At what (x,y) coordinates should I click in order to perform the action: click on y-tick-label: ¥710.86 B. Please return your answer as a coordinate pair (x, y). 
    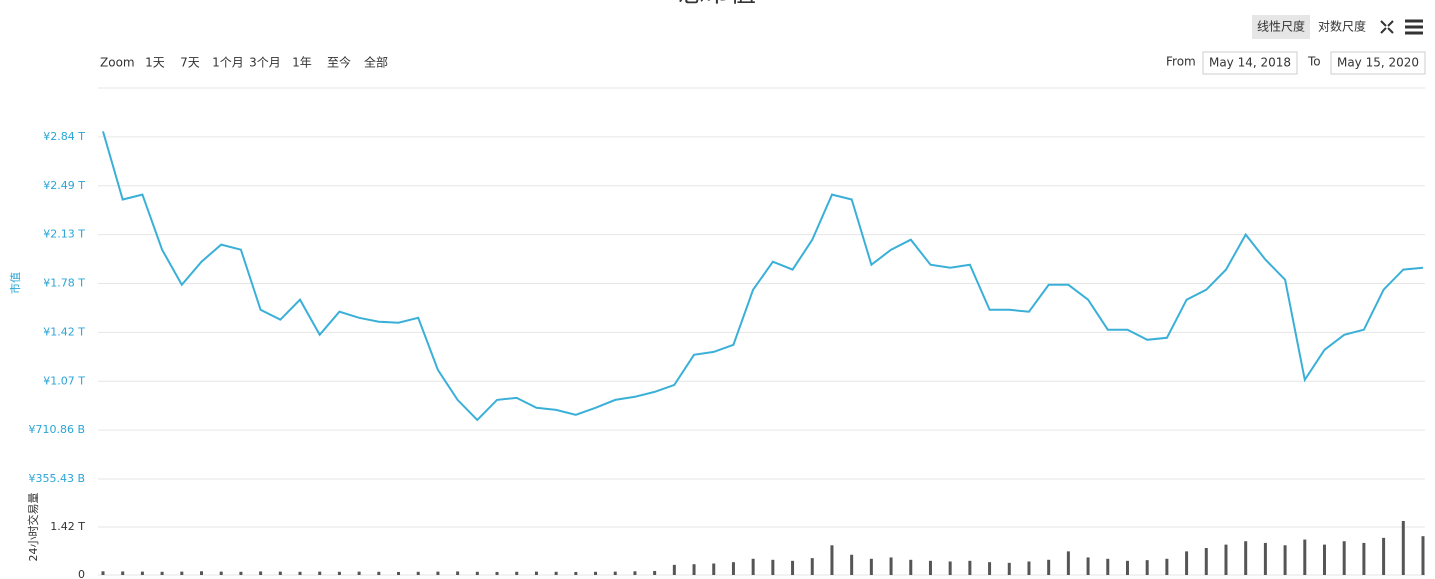
    Looking at the image, I should click on (56, 429).